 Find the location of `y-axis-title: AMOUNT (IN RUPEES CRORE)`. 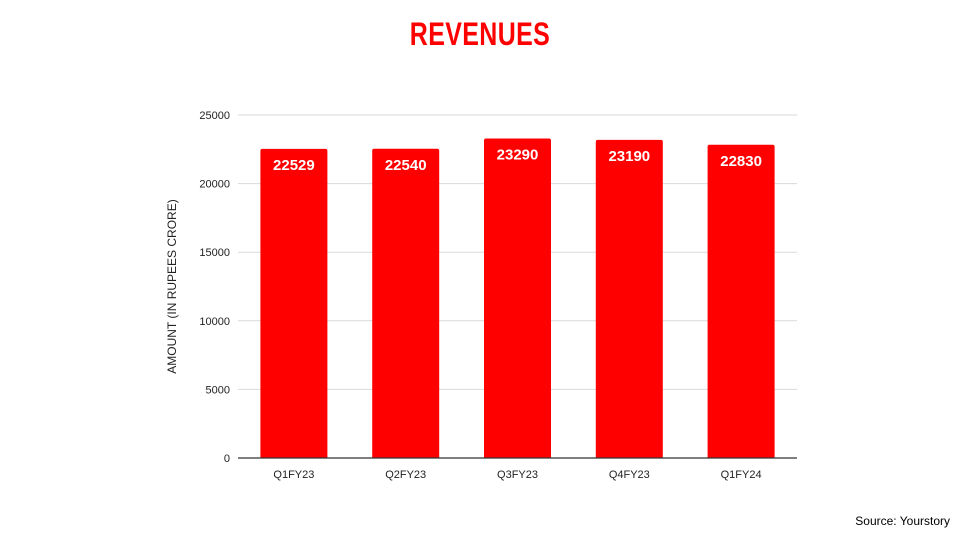

y-axis-title: AMOUNT (IN RUPEES CRORE) is located at coordinates (172, 286).